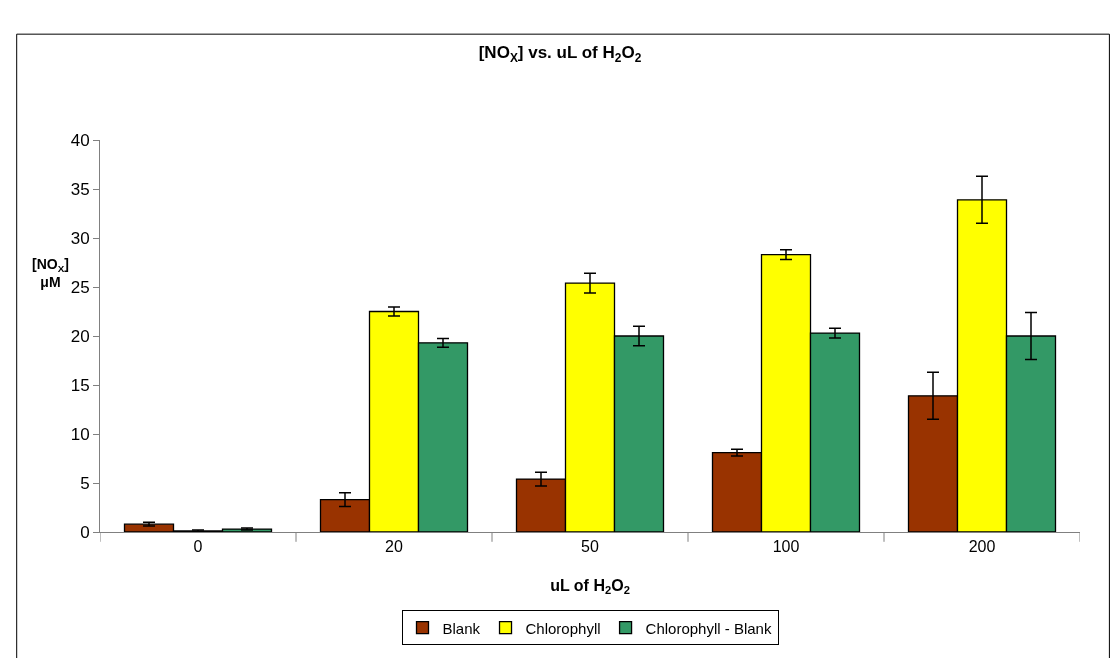 This screenshot has height=658, width=1120. Describe the element at coordinates (80, 238) in the screenshot. I see `y-tick-label: 30` at that location.